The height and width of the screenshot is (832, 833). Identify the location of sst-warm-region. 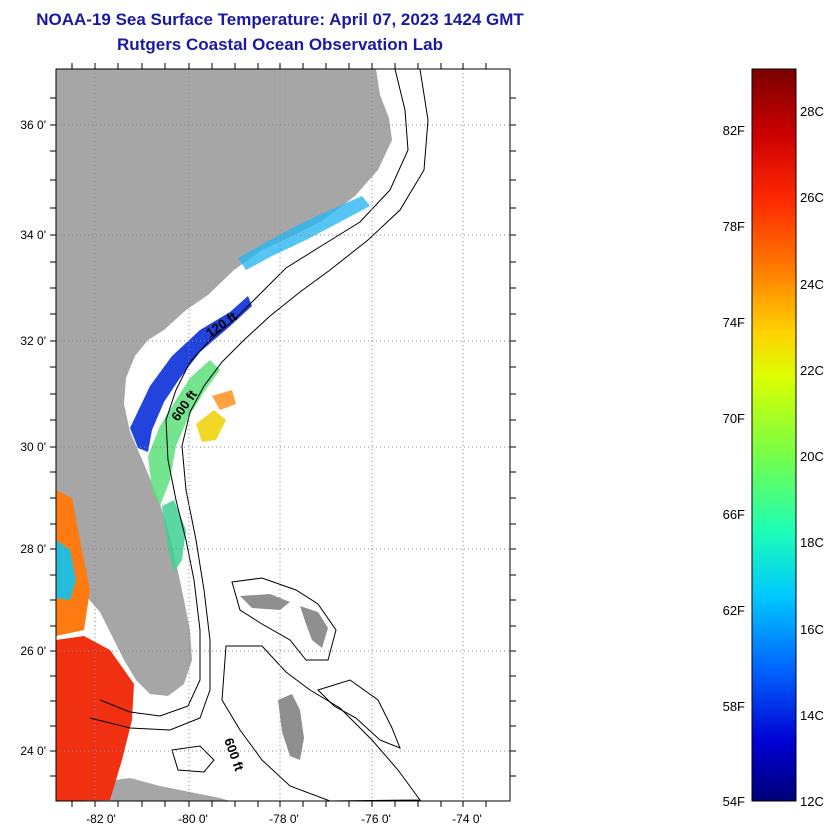
(95, 718).